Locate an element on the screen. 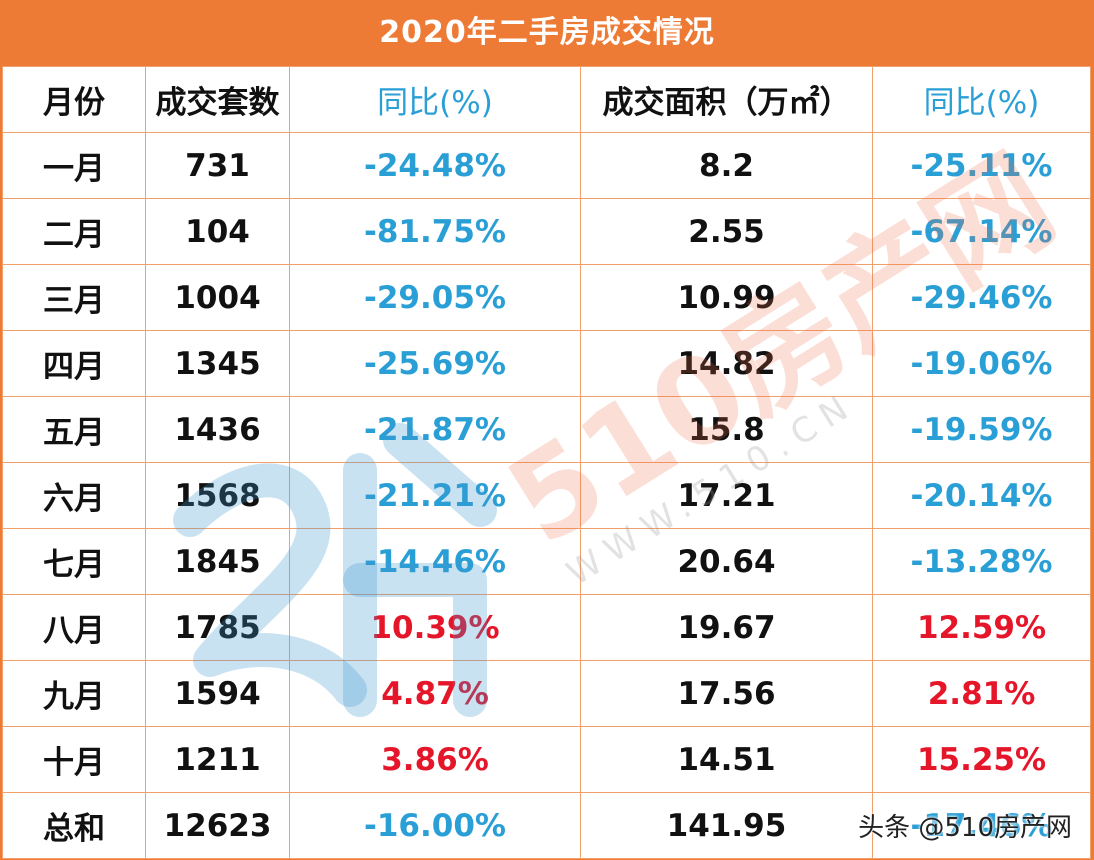 The width and height of the screenshot is (1094, 860). cell-yoy-count: -29.05% is located at coordinates (435, 297).